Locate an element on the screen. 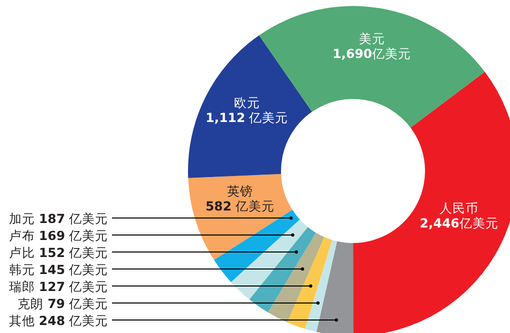  slice-label: 卢布 is located at coordinates (23, 235).